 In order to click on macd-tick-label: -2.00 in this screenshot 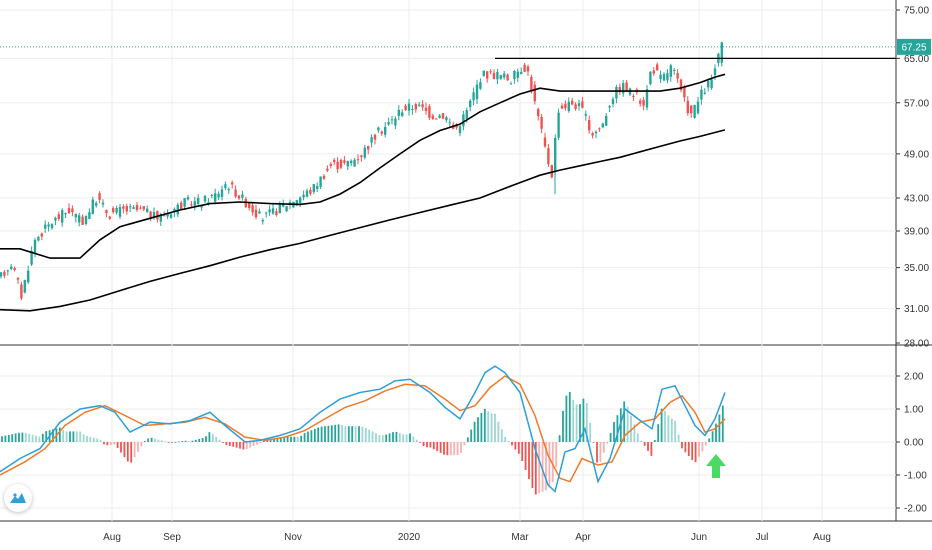, I will do `click(915, 509)`.